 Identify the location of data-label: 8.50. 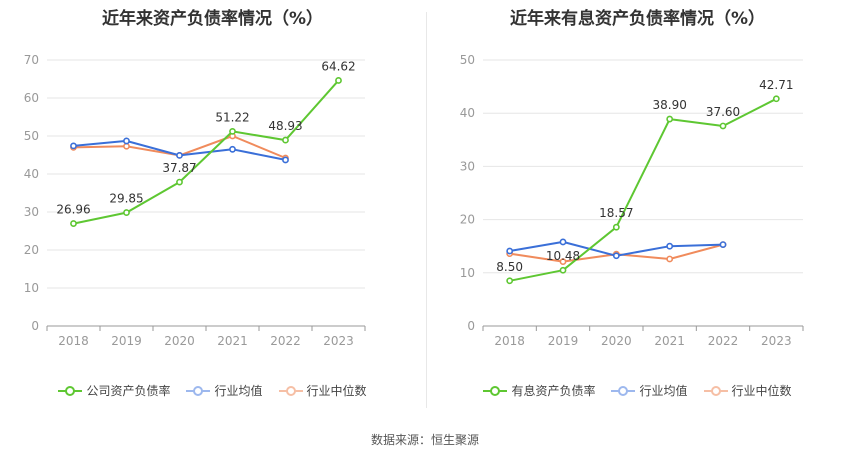
(509, 267).